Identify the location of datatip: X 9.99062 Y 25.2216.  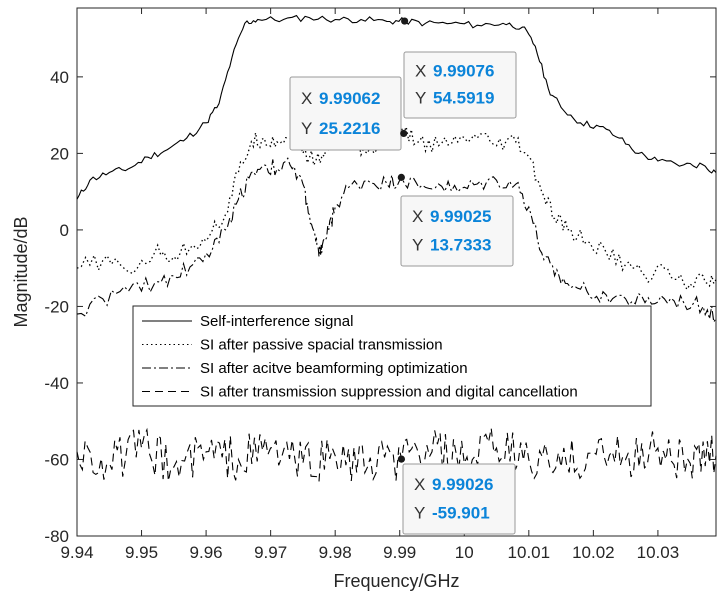
(348, 113).